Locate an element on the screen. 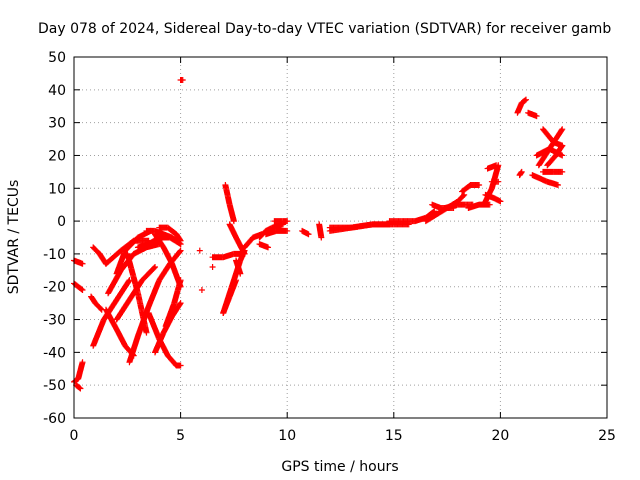  y-tick-label: 20 is located at coordinates (57, 156).